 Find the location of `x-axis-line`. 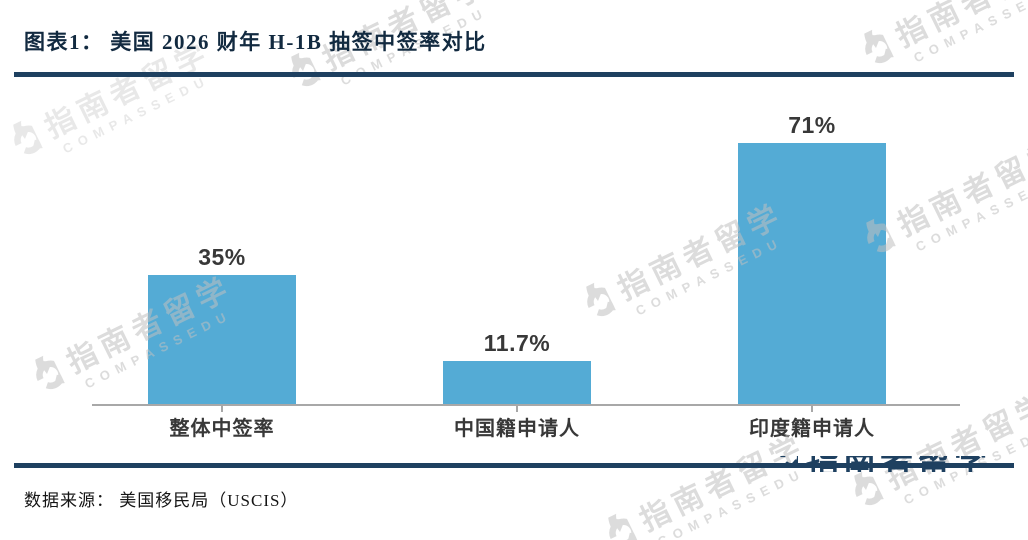

x-axis-line is located at coordinates (526, 405).